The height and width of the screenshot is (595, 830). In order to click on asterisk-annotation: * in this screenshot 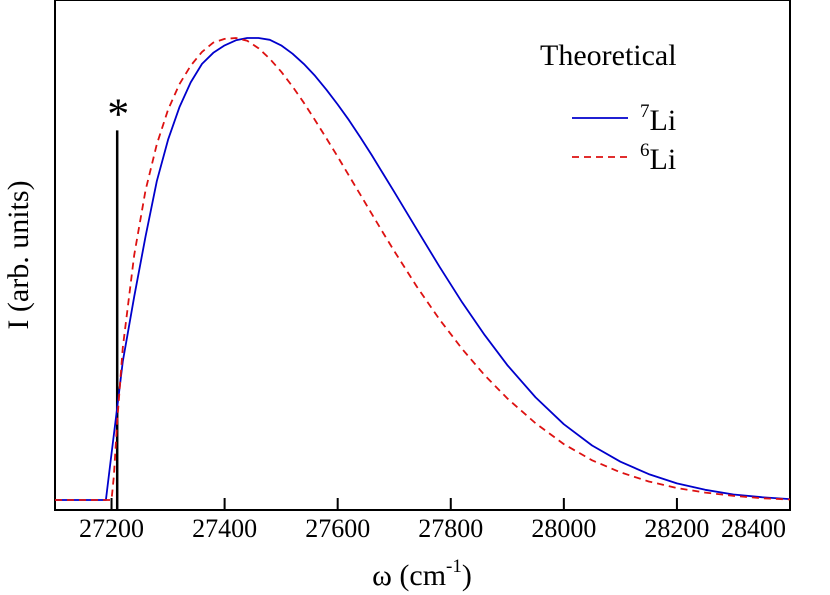, I will do `click(118, 113)`.